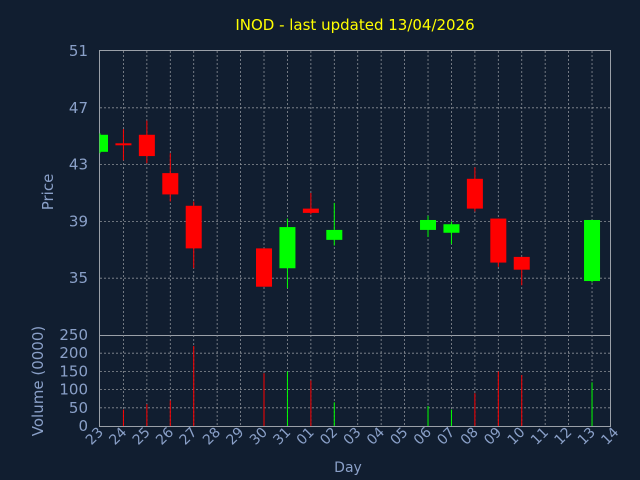 The width and height of the screenshot is (640, 480). I want to click on x-tick-label: 06, so click(423, 436).